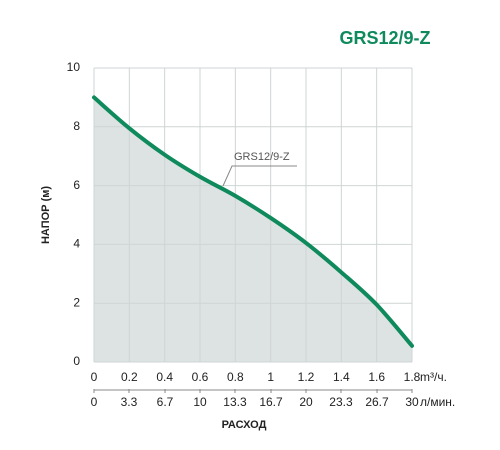 The width and height of the screenshot is (500, 450). I want to click on x2-tick-label: 3.3, so click(129, 402).